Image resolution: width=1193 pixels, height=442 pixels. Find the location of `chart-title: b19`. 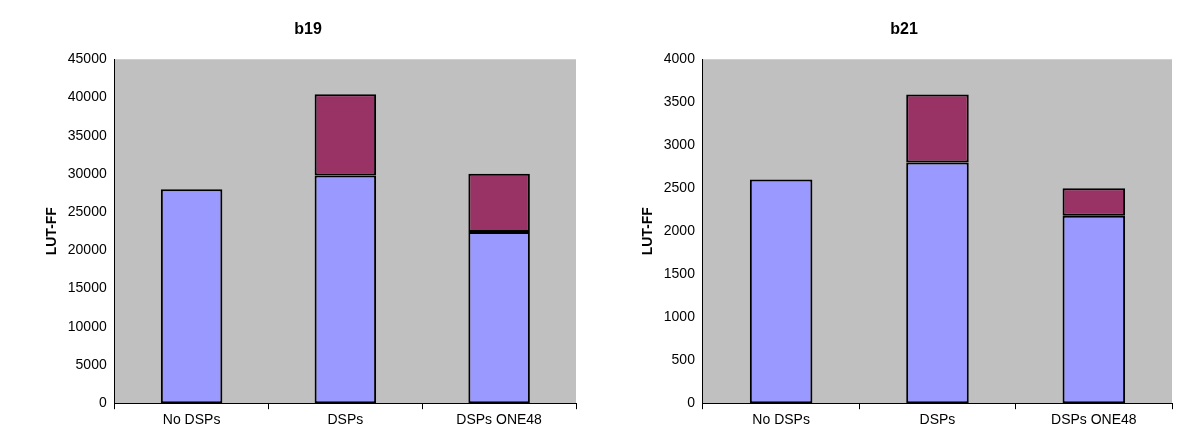

chart-title: b19 is located at coordinates (308, 29).